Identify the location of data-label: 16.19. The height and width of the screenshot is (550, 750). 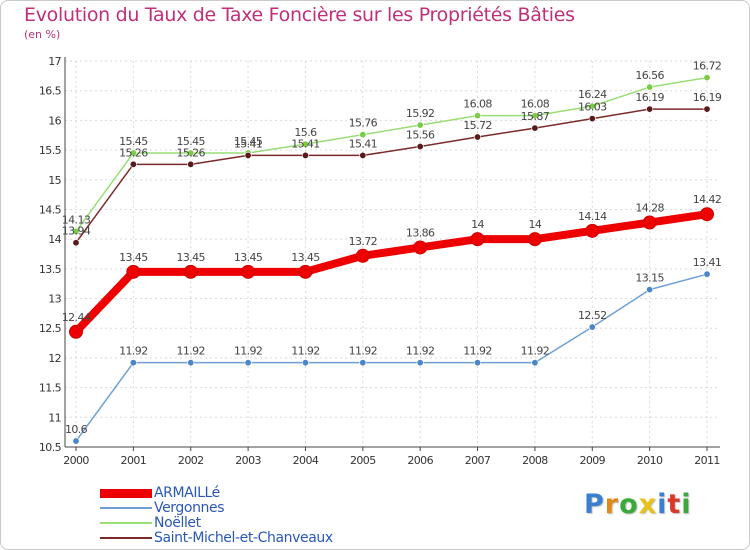
(707, 97).